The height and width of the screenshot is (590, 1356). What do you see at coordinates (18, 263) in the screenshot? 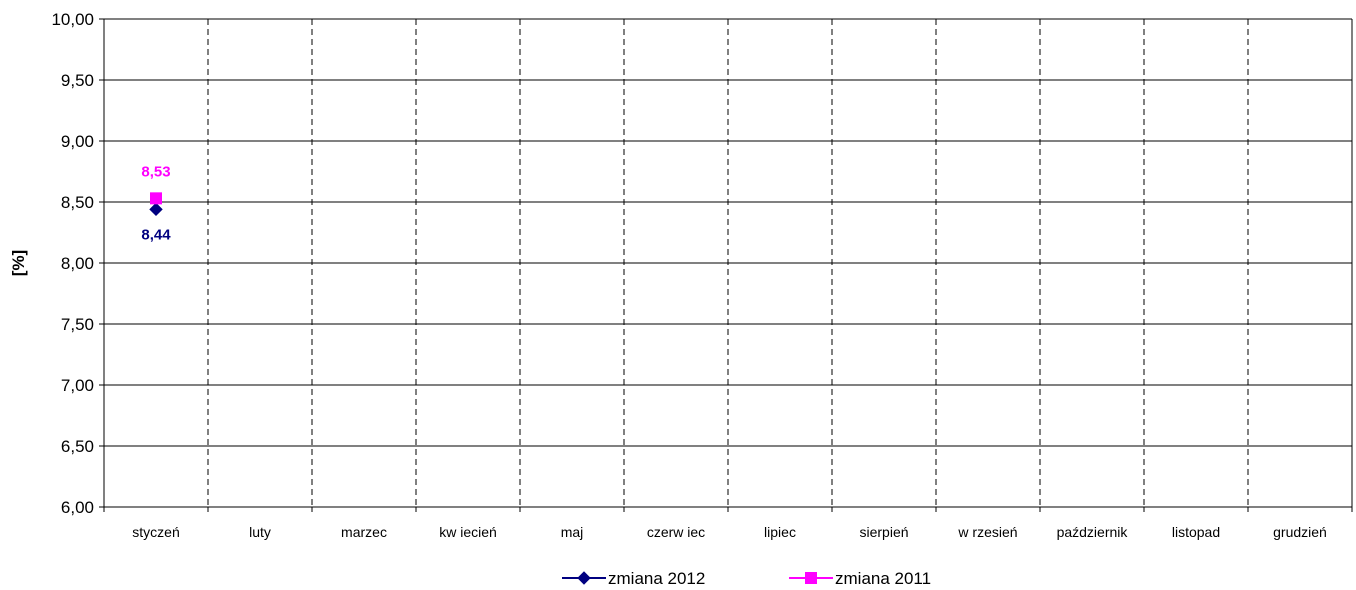
I see `y-axis-title: [%]` at bounding box center [18, 263].